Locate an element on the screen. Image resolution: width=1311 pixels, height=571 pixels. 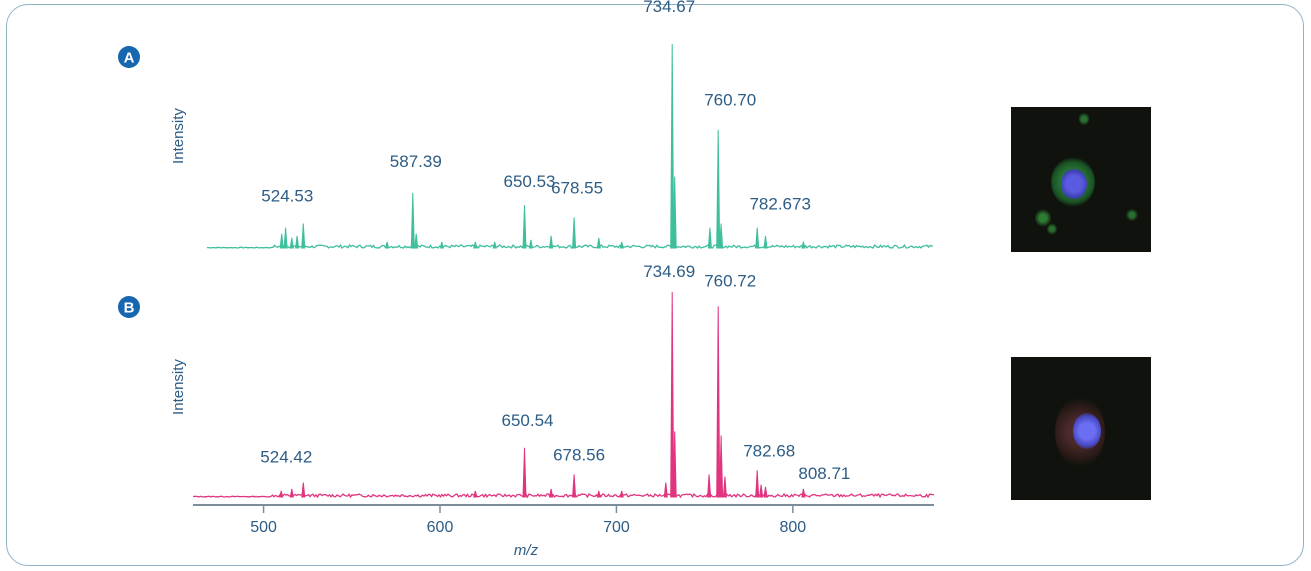
panel-b-label: B is located at coordinates (129, 308).